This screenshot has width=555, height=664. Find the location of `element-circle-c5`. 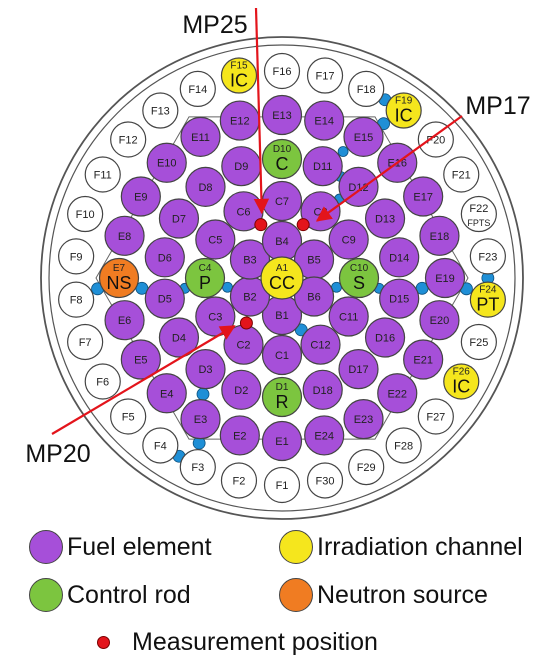

element-circle-c5 is located at coordinates (215, 239).